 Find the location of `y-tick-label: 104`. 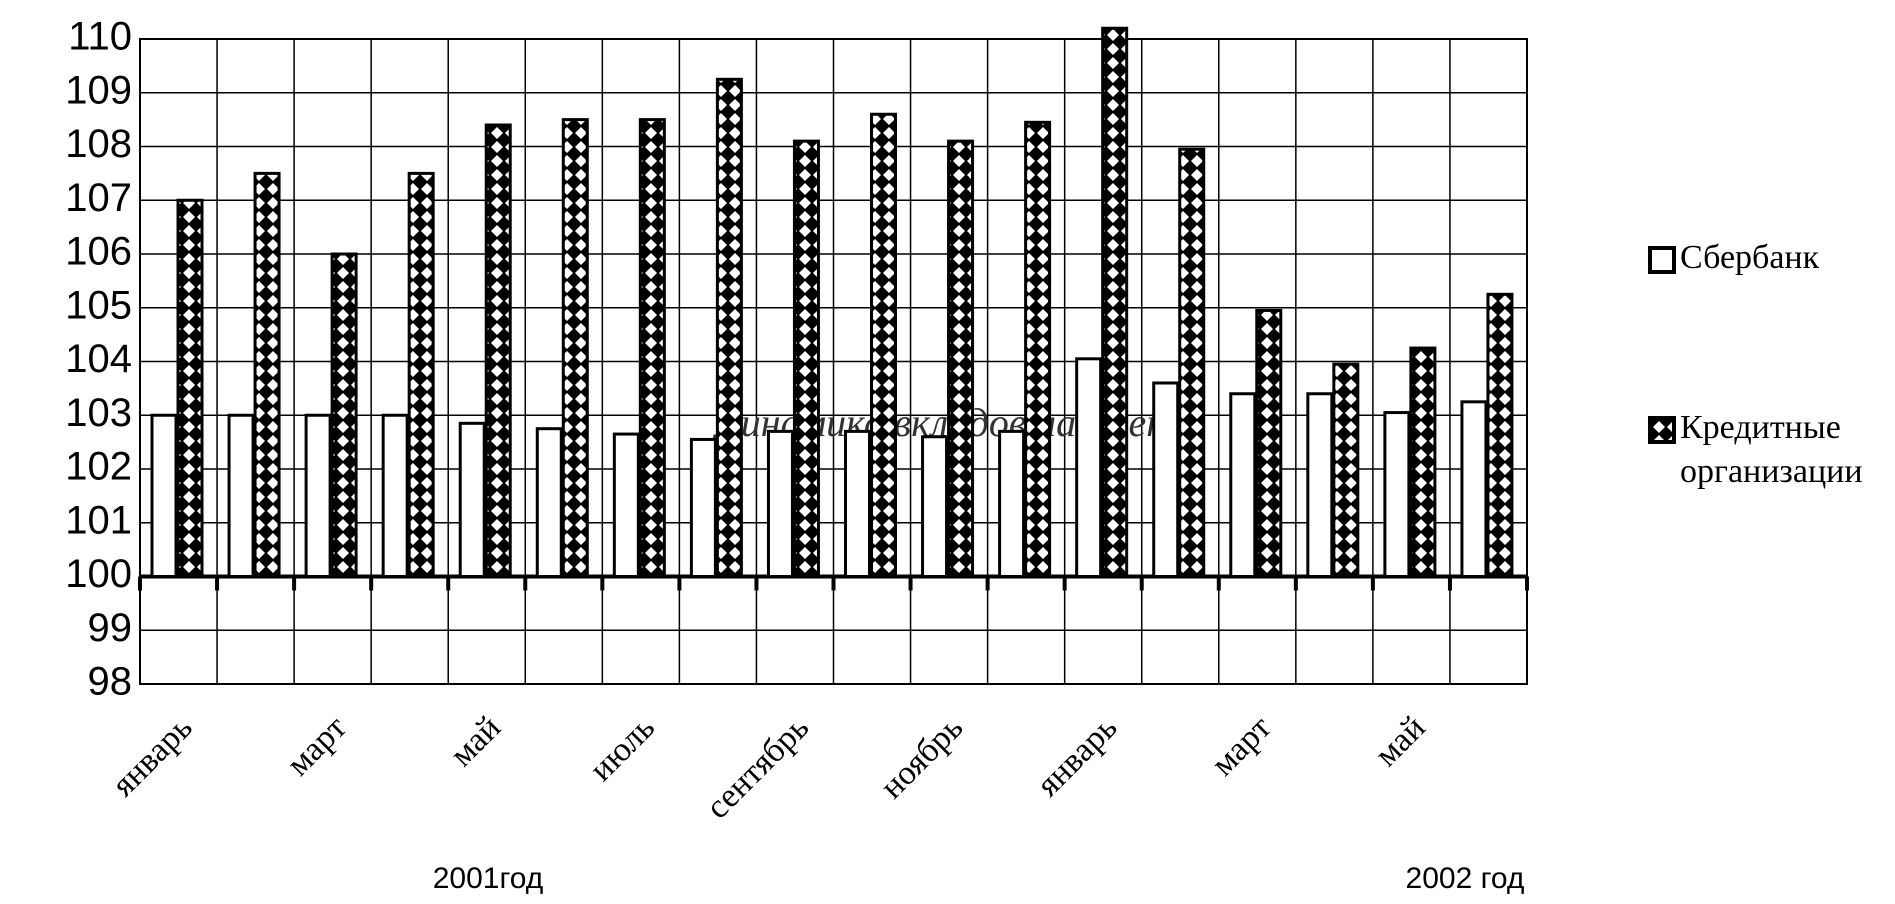

y-tick-label: 104 is located at coordinates (98, 359).